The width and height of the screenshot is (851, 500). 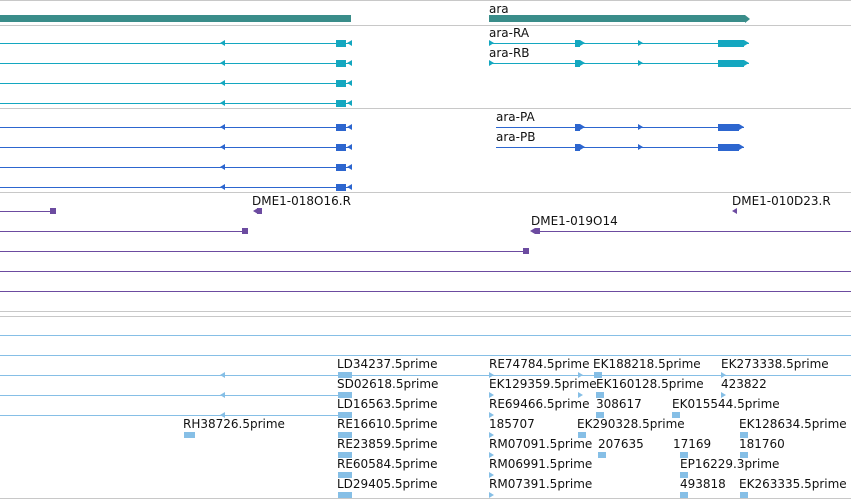 What do you see at coordinates (574, 221) in the screenshot?
I see `clone-label: DME1-019O14` at bounding box center [574, 221].